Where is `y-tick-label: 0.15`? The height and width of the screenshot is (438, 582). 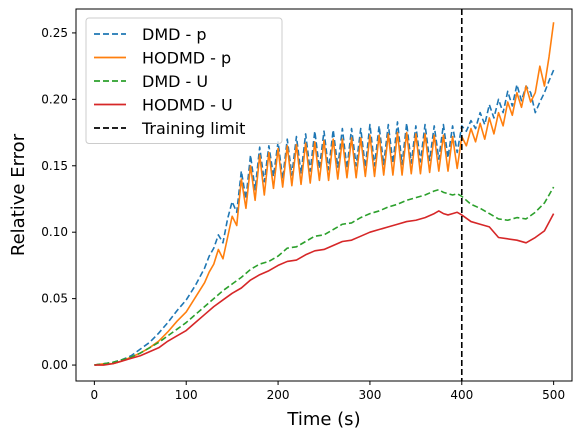
y-tick-label: 0.15 is located at coordinates (54, 166).